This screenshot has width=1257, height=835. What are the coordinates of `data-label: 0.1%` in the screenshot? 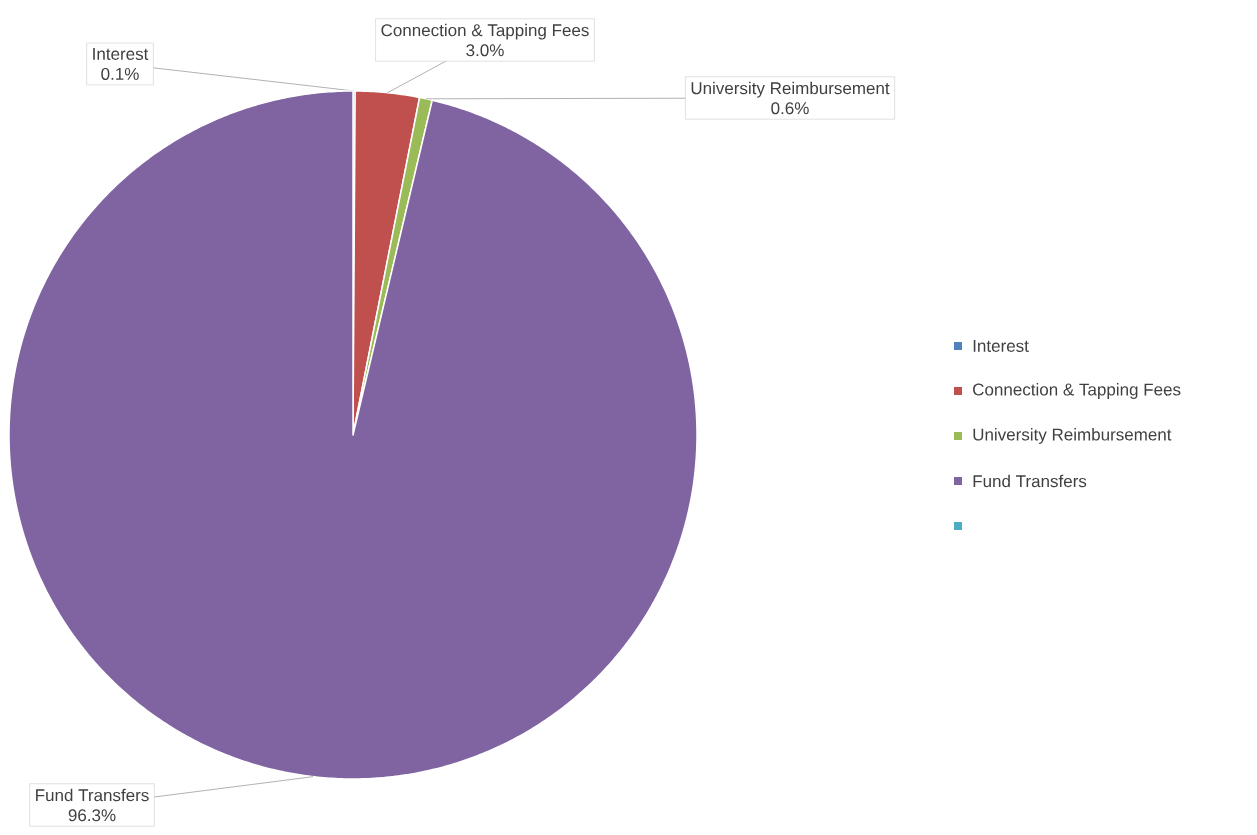 It's located at (120, 73).